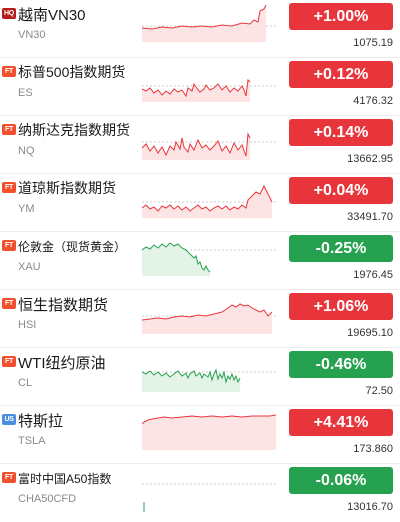 The height and width of the screenshot is (522, 400). I want to click on instrument-name: 纳斯达克指数期货, so click(74, 130).